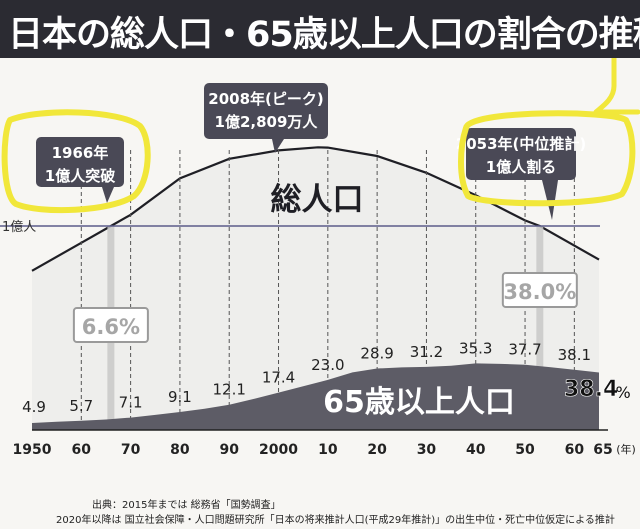 The image size is (640, 529). I want to click on callout-text: 2008年(ピーク), so click(265, 99).